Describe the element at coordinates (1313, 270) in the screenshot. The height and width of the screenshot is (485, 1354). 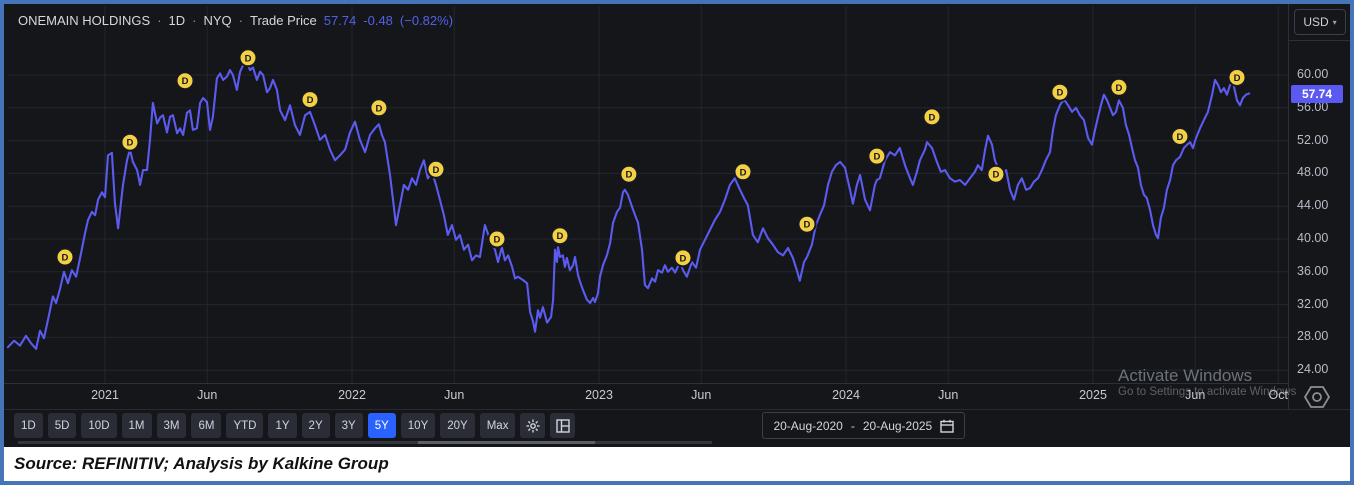
I see `y-axis-tick-label: 36.00` at that location.